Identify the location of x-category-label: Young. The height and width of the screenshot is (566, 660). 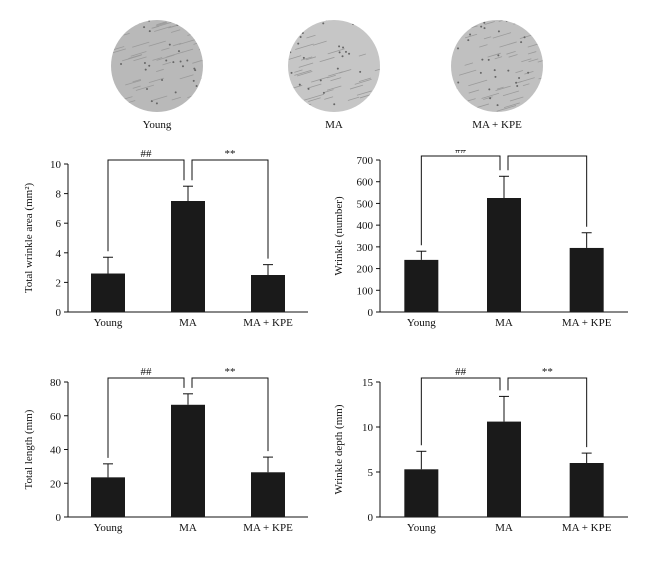
(421, 323).